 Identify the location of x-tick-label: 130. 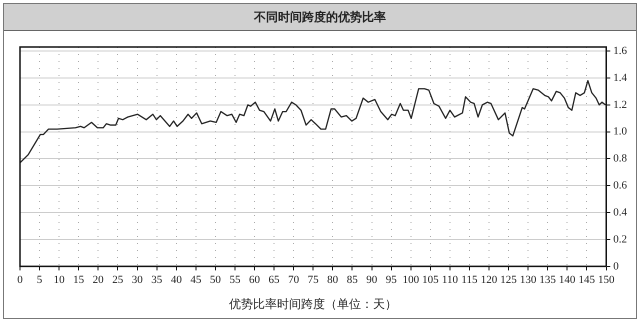
(528, 280).